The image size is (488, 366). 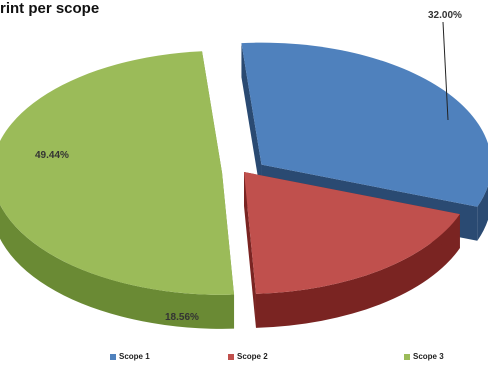 I want to click on scope-1-swatch, so click(x=113, y=356).